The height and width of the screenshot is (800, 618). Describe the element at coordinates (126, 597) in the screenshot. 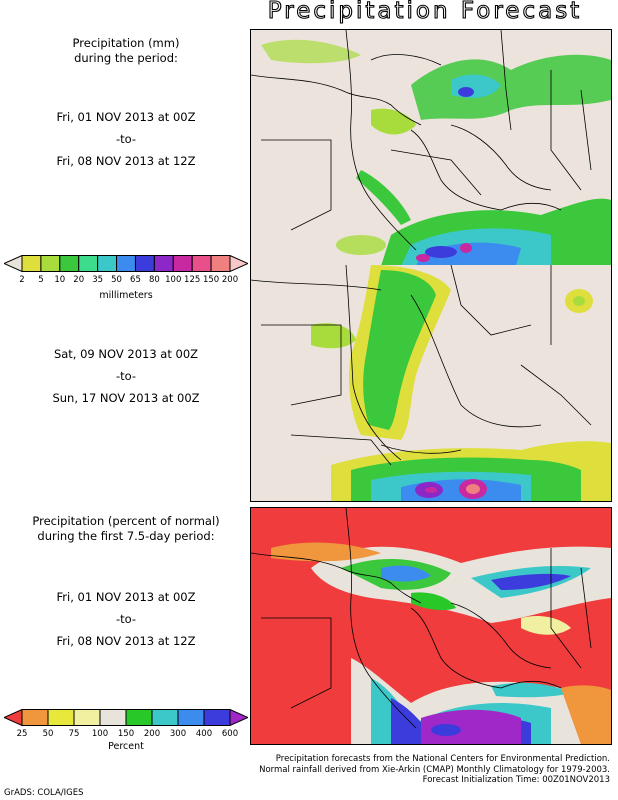

I see `panel3-start: Fri, 01 NOV 2013 at 00Z` at that location.